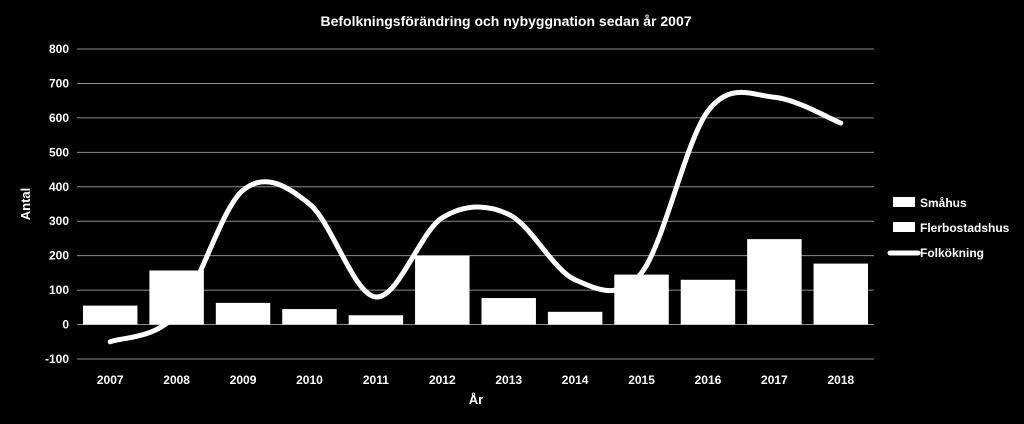 The image size is (1024, 424). Describe the element at coordinates (641, 380) in the screenshot. I see `x-tick-label: 2015` at that location.